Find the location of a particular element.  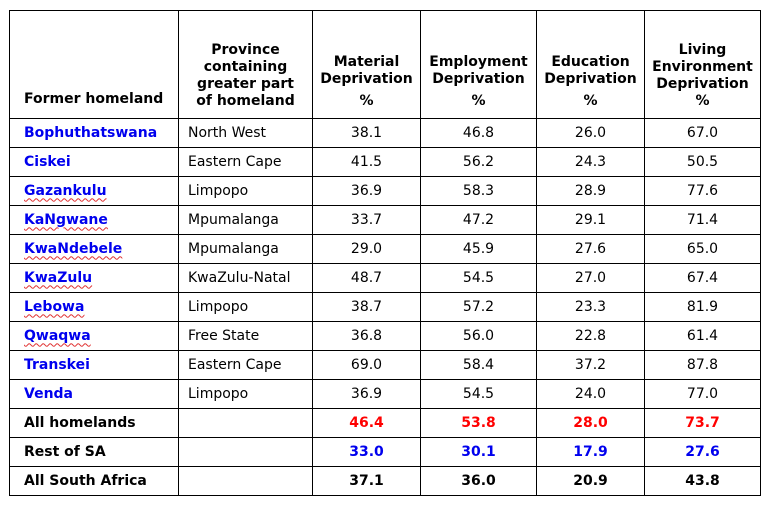

living-value: 67.4 is located at coordinates (702, 278).